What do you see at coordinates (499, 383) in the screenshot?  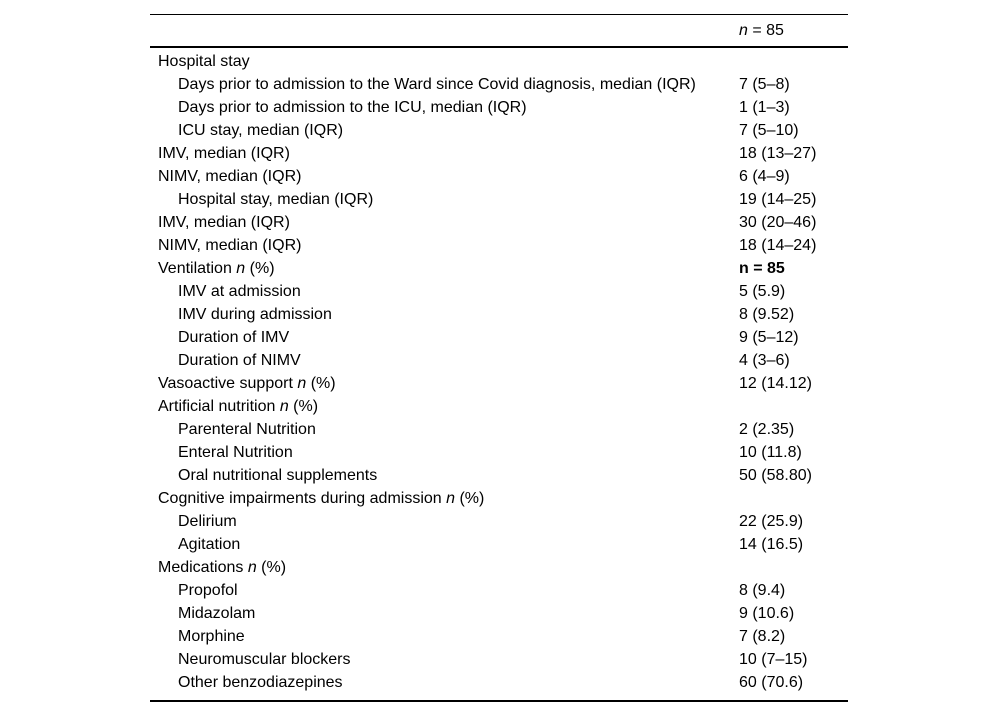 I see `table-row: Vasoactive support n (%) 12 (14.12)` at bounding box center [499, 383].